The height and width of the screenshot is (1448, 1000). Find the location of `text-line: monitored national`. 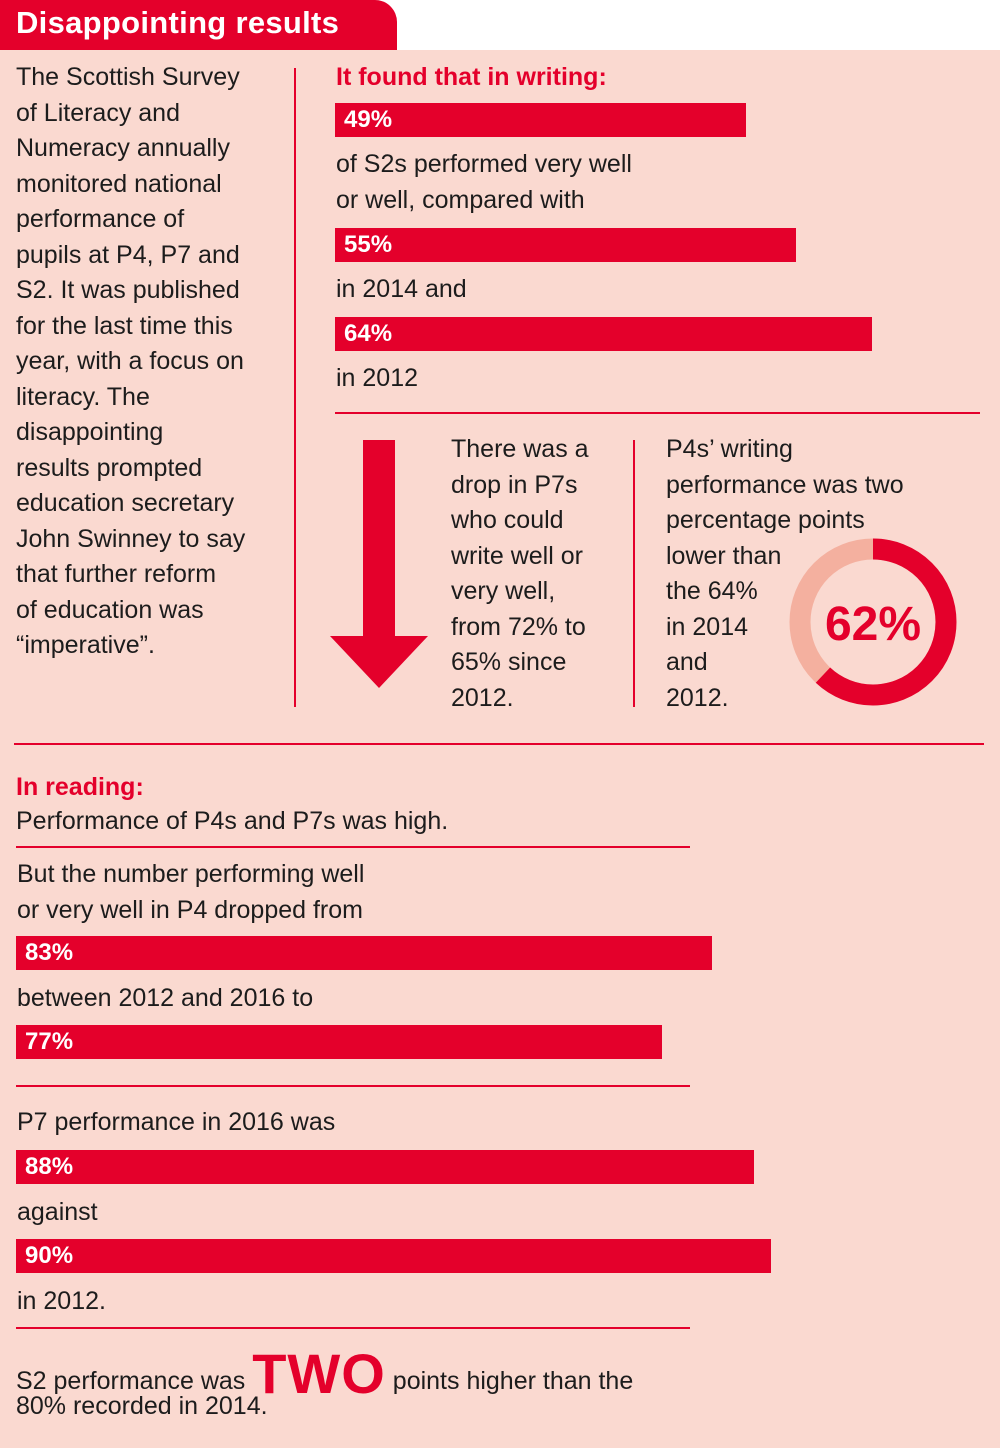

text-line: monitored national is located at coordinates (119, 183).